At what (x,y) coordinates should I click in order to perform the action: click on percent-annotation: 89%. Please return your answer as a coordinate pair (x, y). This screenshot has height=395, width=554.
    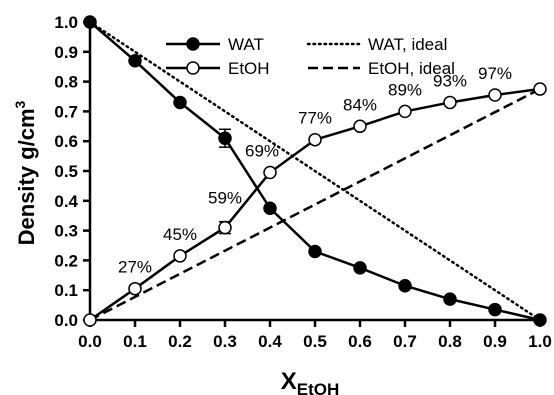
    Looking at the image, I should click on (405, 89).